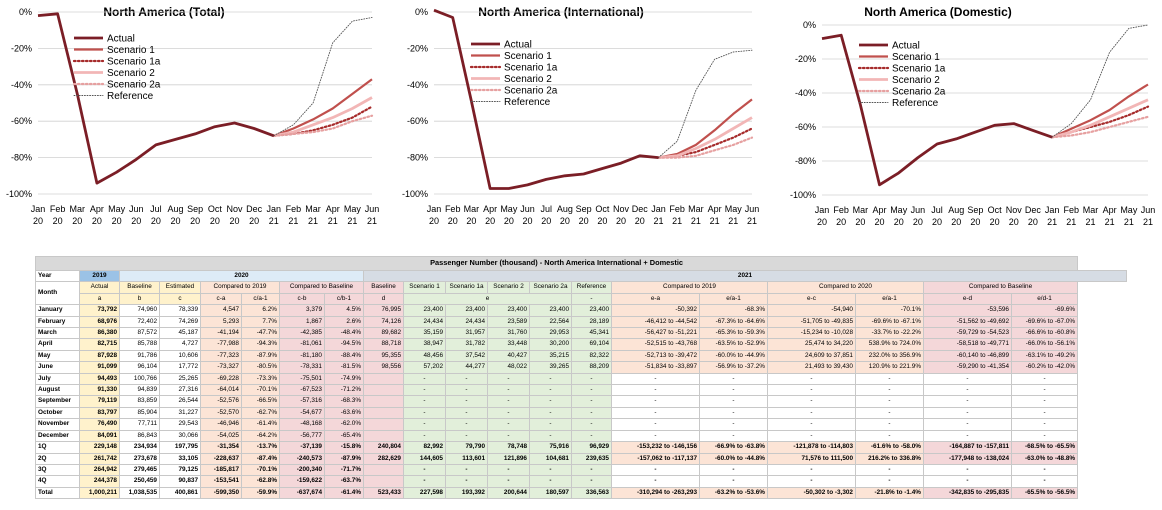 This screenshot has height=510, width=1162. What do you see at coordinates (733, 344) in the screenshot?
I see `table-cell: -63.5% to -52.9%` at bounding box center [733, 344].